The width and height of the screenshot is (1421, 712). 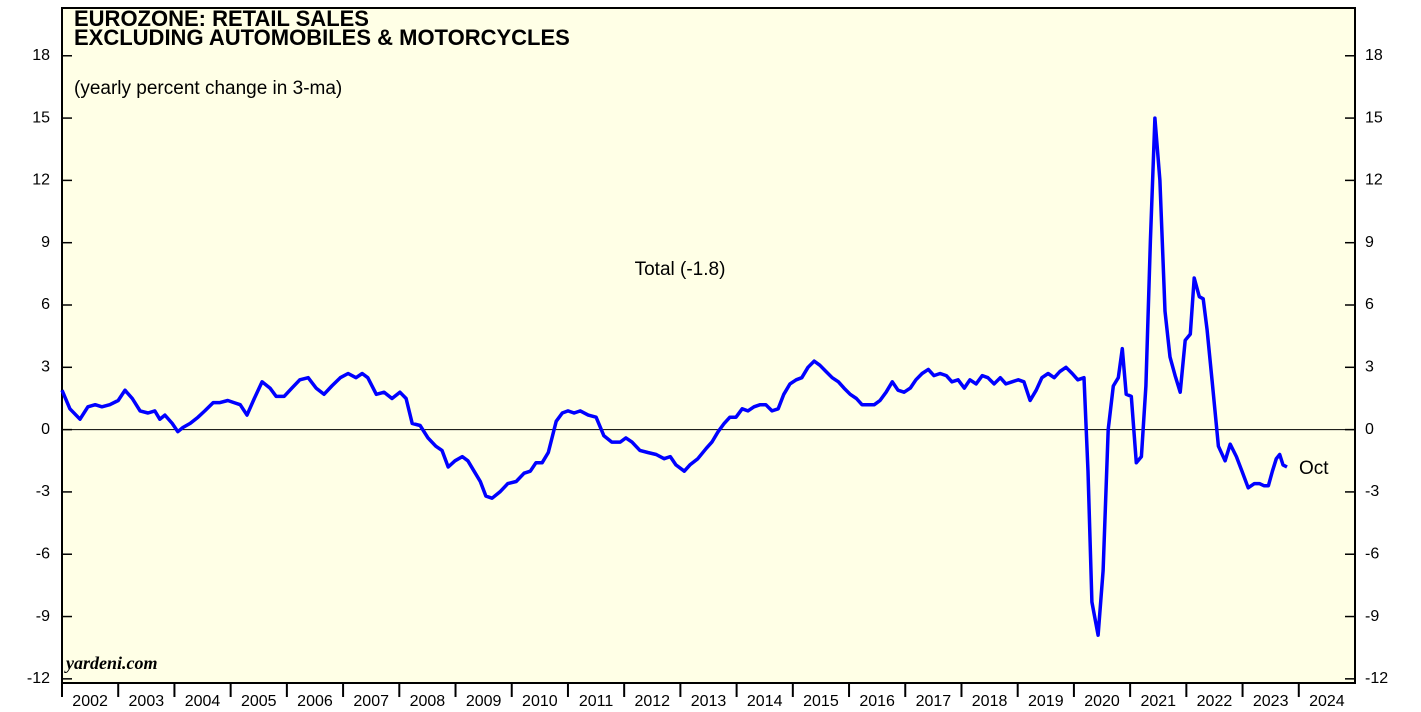 What do you see at coordinates (111, 663) in the screenshot?
I see `source: yardeni.com` at bounding box center [111, 663].